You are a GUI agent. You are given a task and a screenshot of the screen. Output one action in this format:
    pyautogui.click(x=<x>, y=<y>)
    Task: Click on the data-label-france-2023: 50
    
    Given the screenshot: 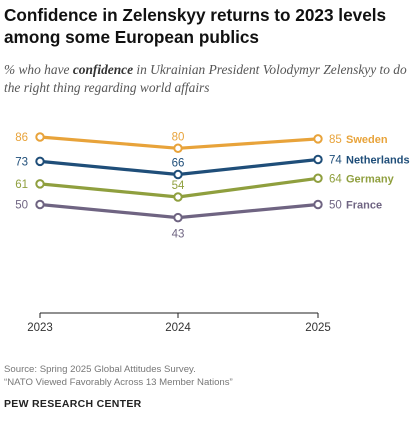 What is the action you would take?
    pyautogui.click(x=21, y=206)
    